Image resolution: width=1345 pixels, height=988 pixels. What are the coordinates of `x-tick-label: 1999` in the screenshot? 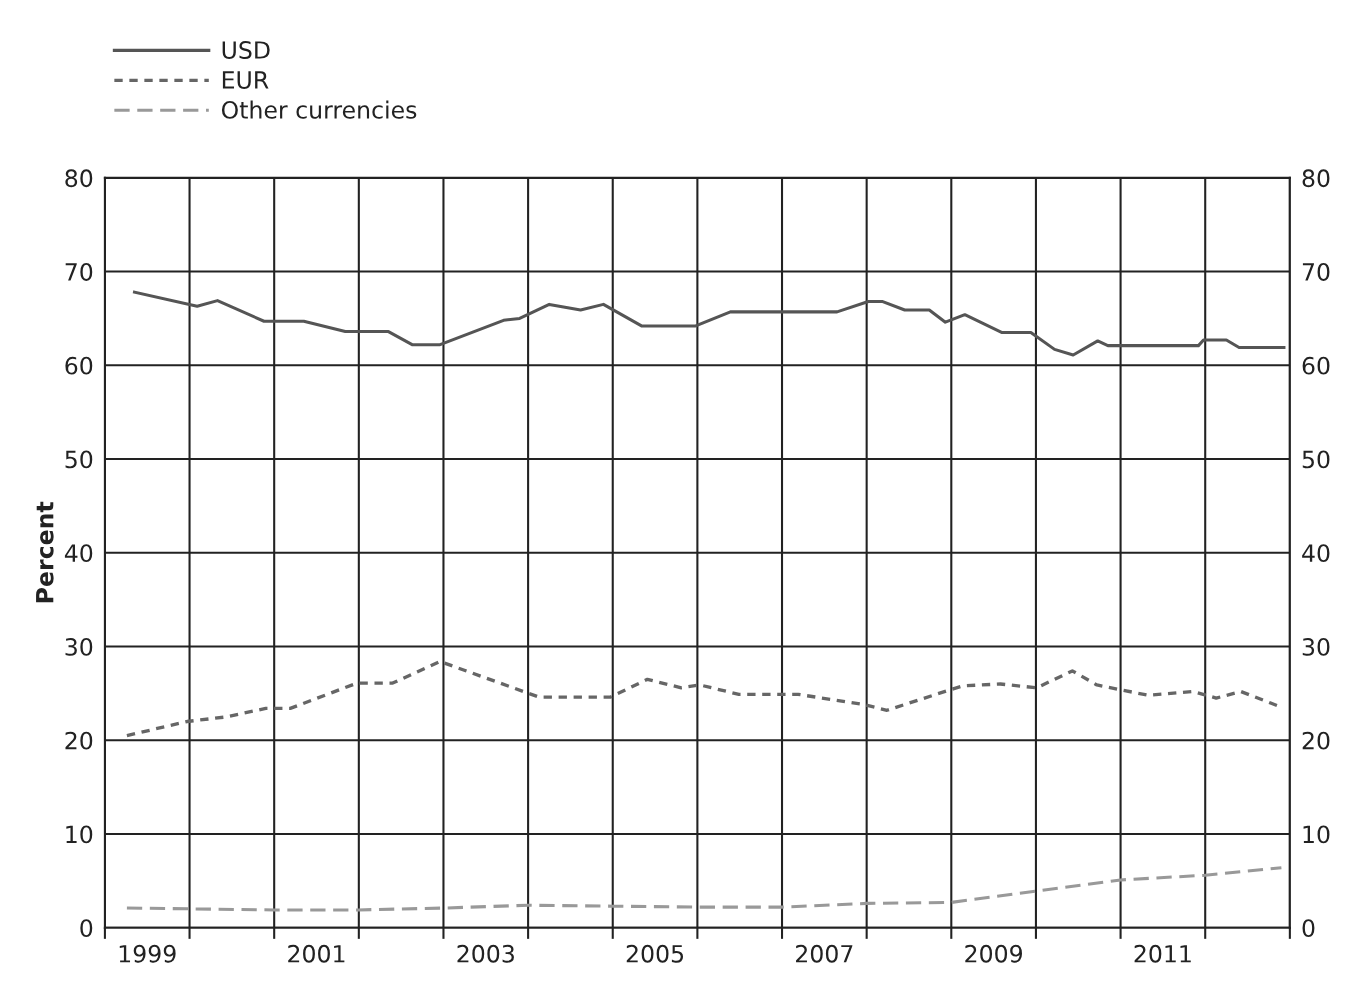 It's located at (147, 953).